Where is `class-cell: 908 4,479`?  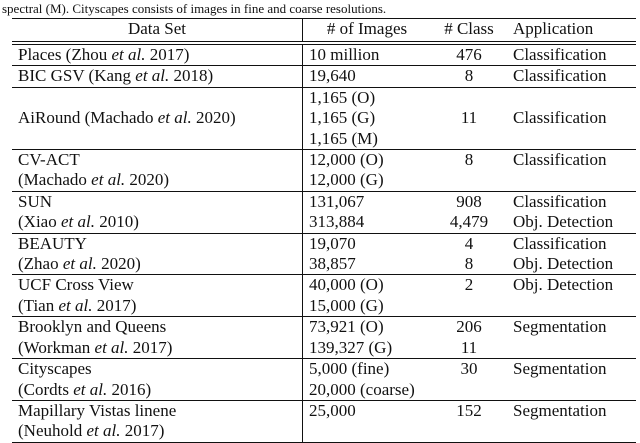 class-cell: 908 4,479 is located at coordinates (469, 212).